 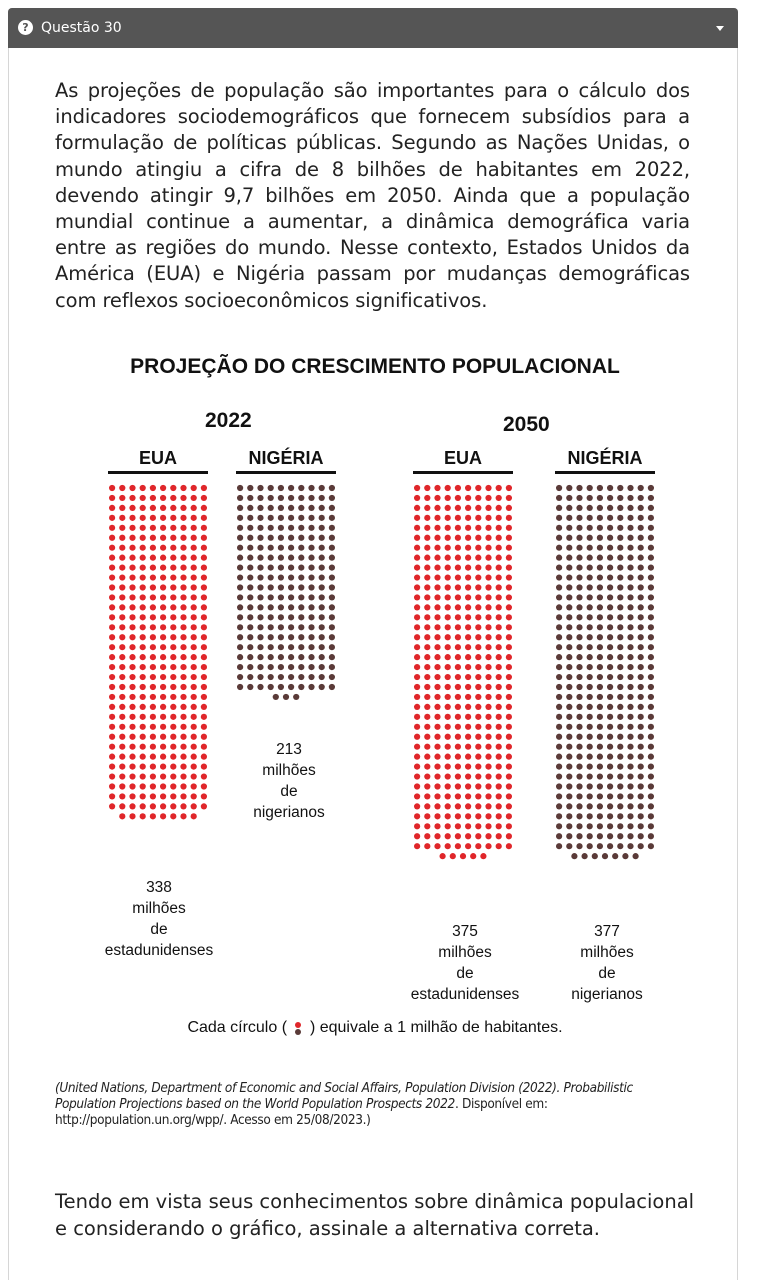 What do you see at coordinates (373, 28) in the screenshot?
I see `question-header: ? Questão 30` at bounding box center [373, 28].